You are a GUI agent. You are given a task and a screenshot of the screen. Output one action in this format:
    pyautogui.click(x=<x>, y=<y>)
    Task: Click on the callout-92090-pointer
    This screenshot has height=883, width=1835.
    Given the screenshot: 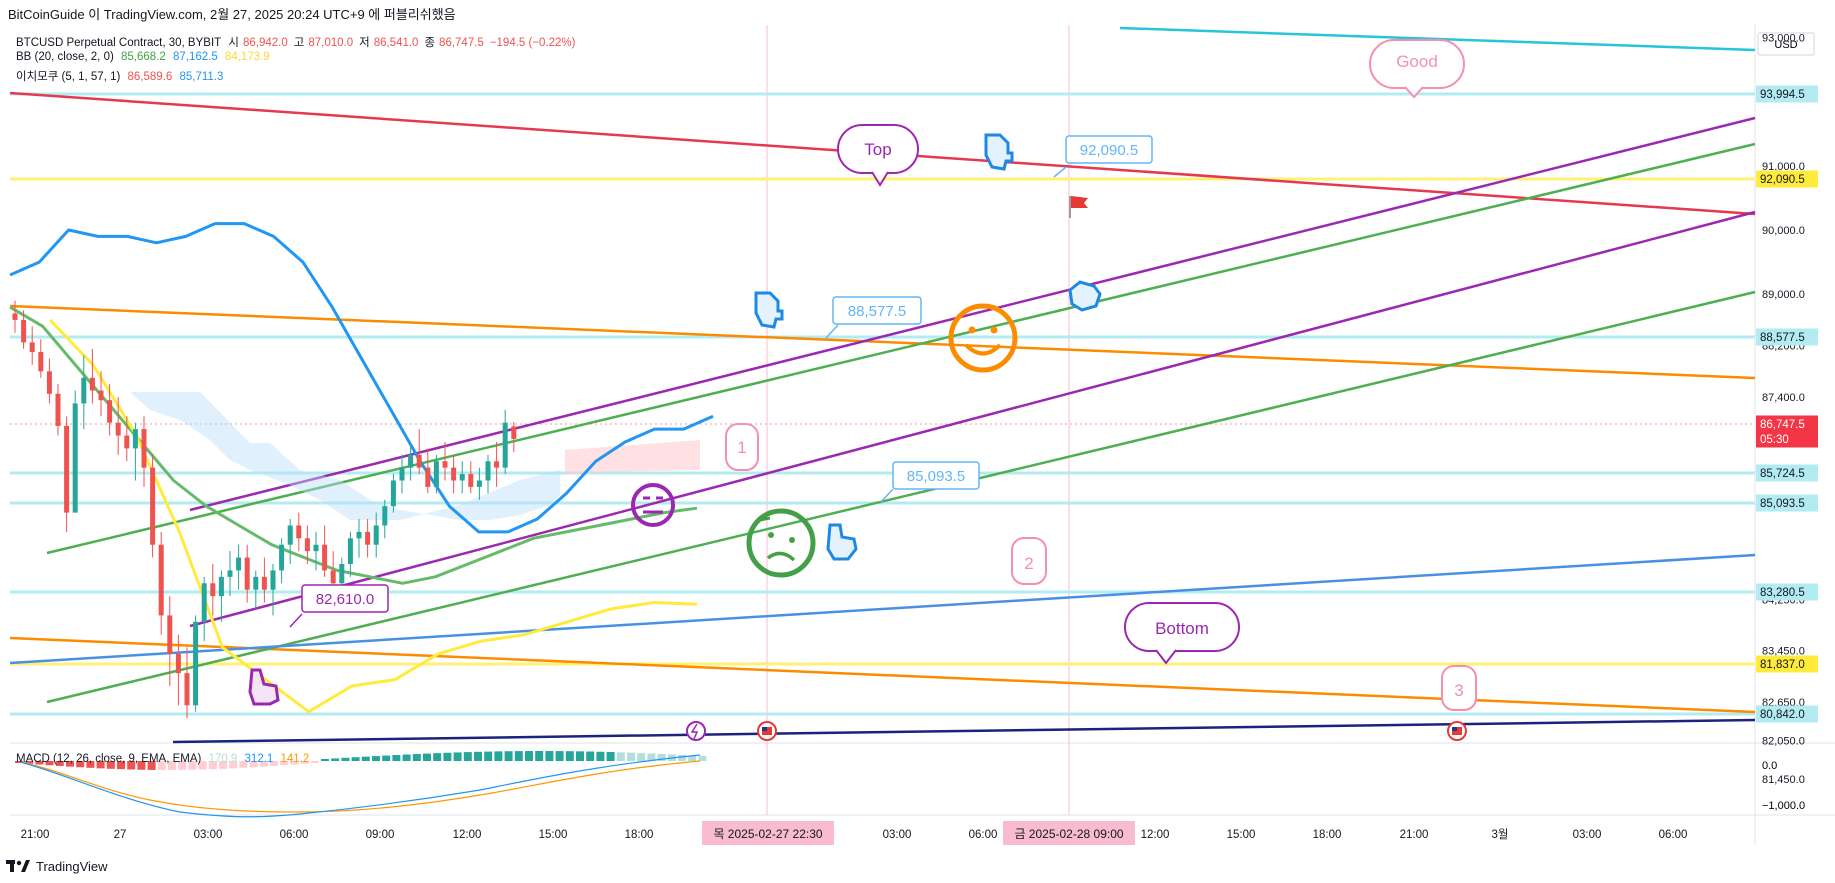 What is the action you would take?
    pyautogui.click(x=1060, y=172)
    